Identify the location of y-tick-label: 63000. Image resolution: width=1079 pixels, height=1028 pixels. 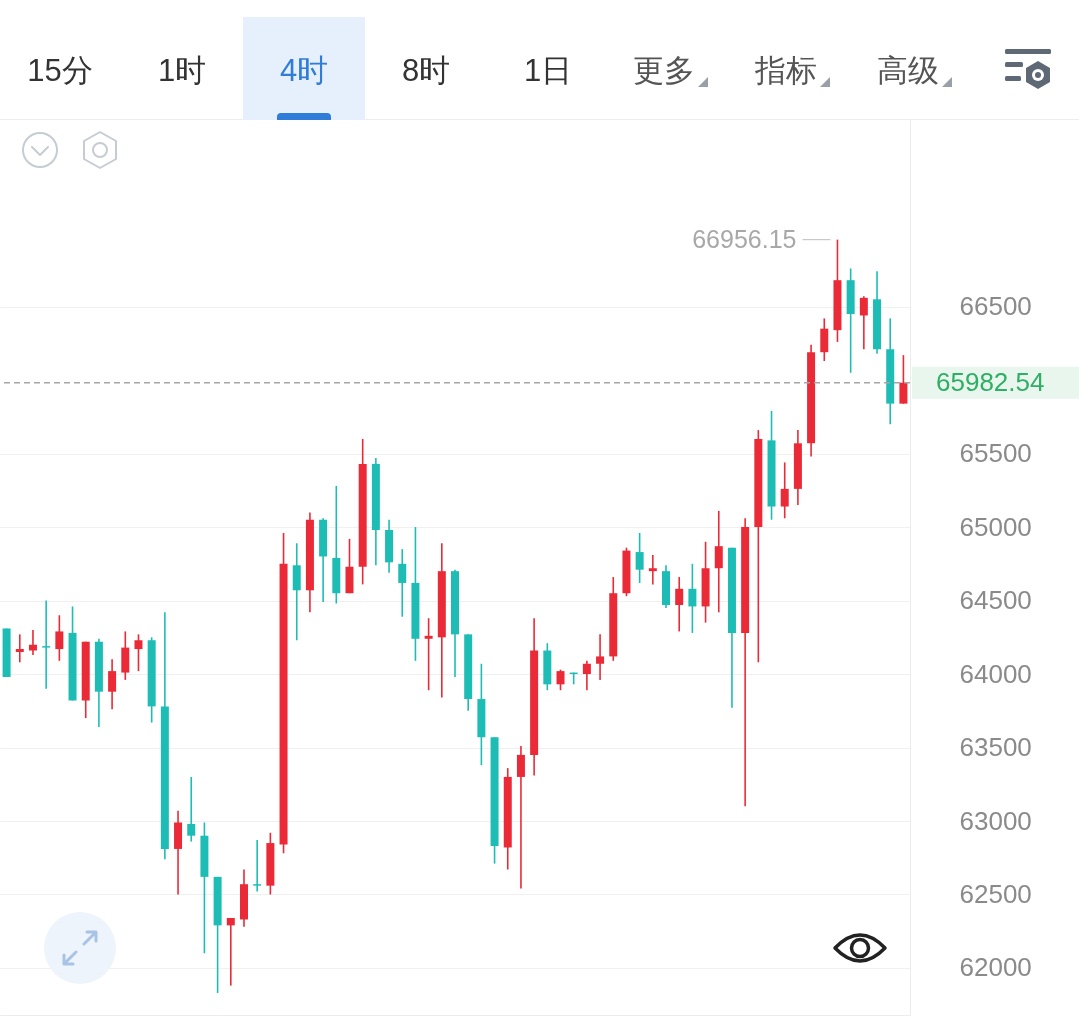
(995, 820).